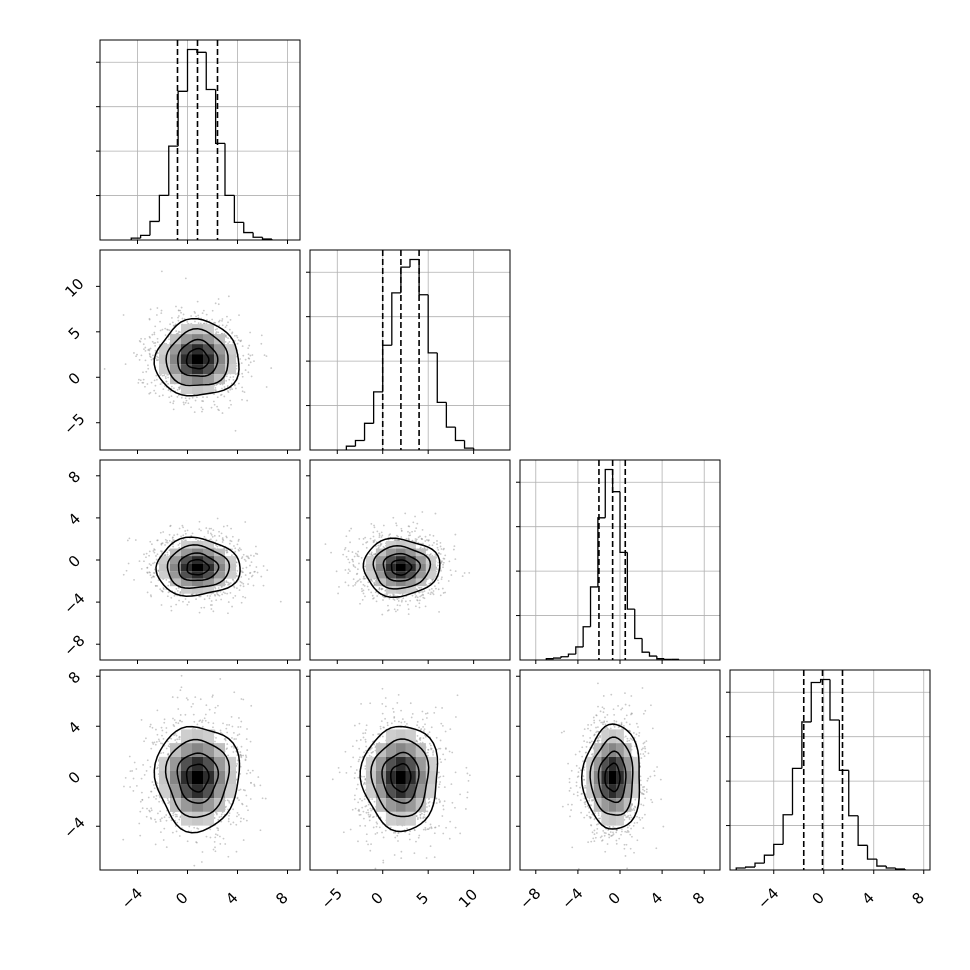  I want to click on hist-frame-param2, so click(620, 560).